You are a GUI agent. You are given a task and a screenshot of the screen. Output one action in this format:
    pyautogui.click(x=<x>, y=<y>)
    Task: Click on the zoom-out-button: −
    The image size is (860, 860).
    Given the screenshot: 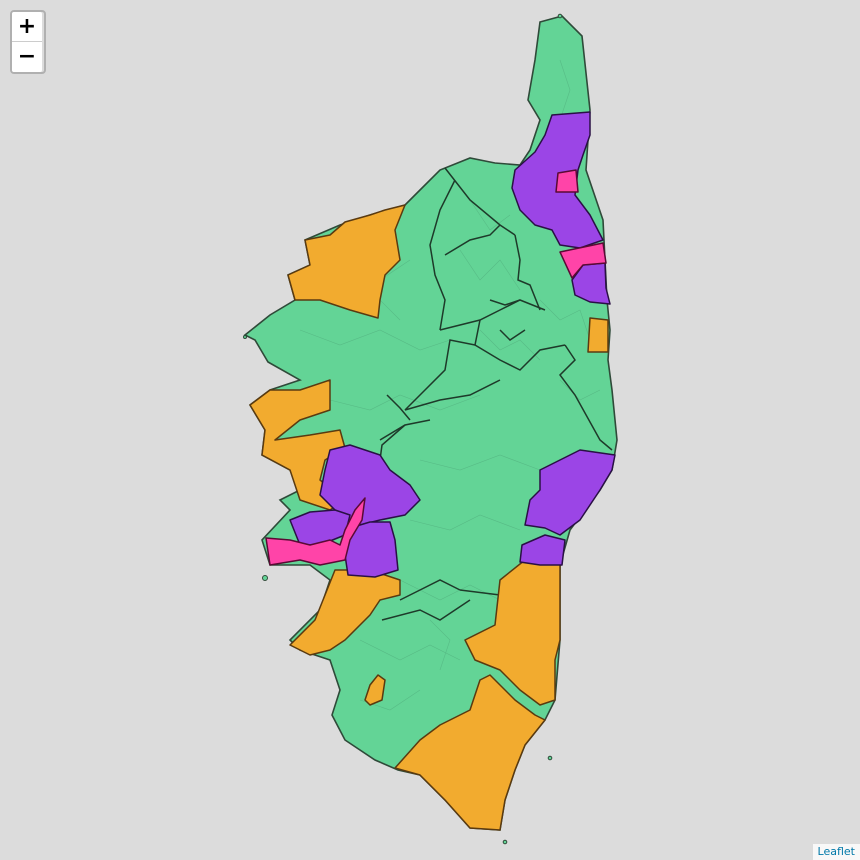 What is the action you would take?
    pyautogui.click(x=27, y=57)
    